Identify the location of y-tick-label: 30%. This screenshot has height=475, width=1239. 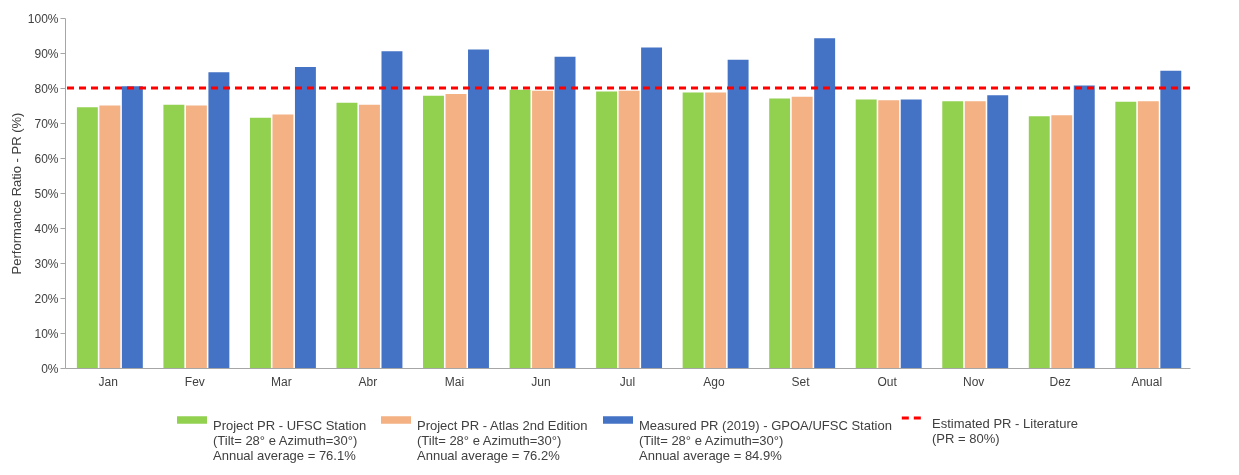
(46, 263).